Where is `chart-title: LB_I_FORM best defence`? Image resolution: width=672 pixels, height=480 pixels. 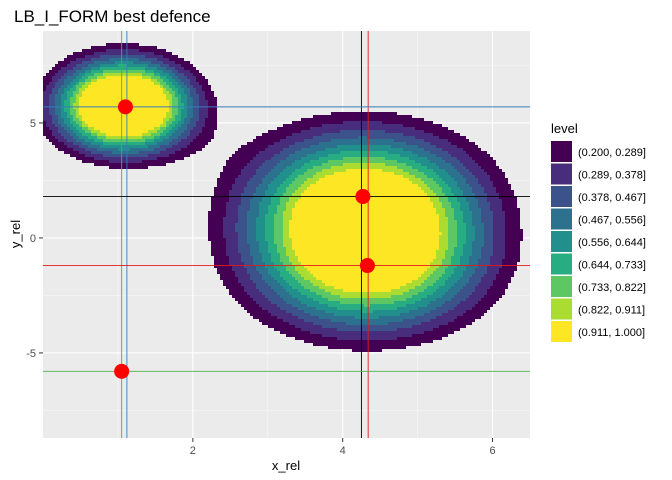
chart-title: LB_I_FORM best defence is located at coordinates (112, 16).